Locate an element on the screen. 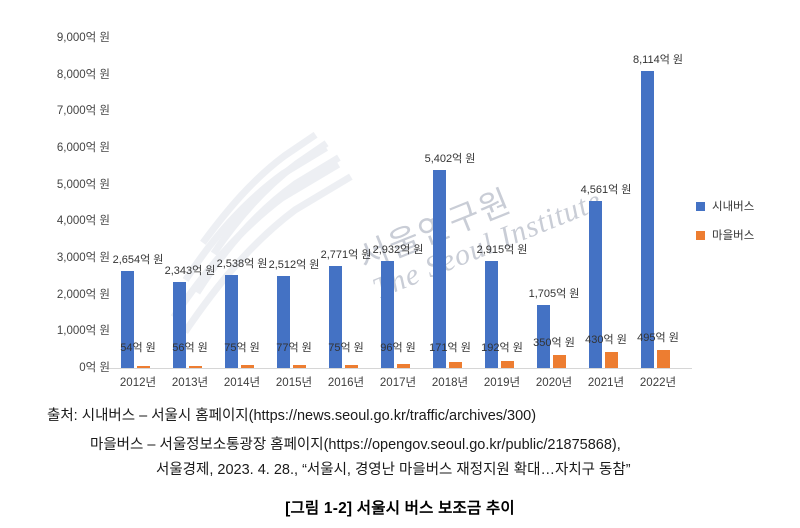 Image resolution: width=800 pixels, height=528 pixels. legend-item: 마을버스 is located at coordinates (725, 235).